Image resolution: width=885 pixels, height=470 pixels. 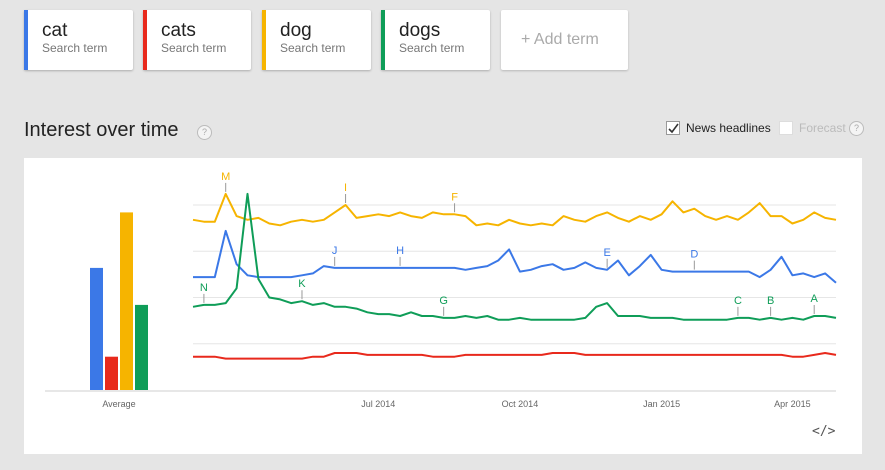 I want to click on annotation-M: M, so click(x=225, y=177).